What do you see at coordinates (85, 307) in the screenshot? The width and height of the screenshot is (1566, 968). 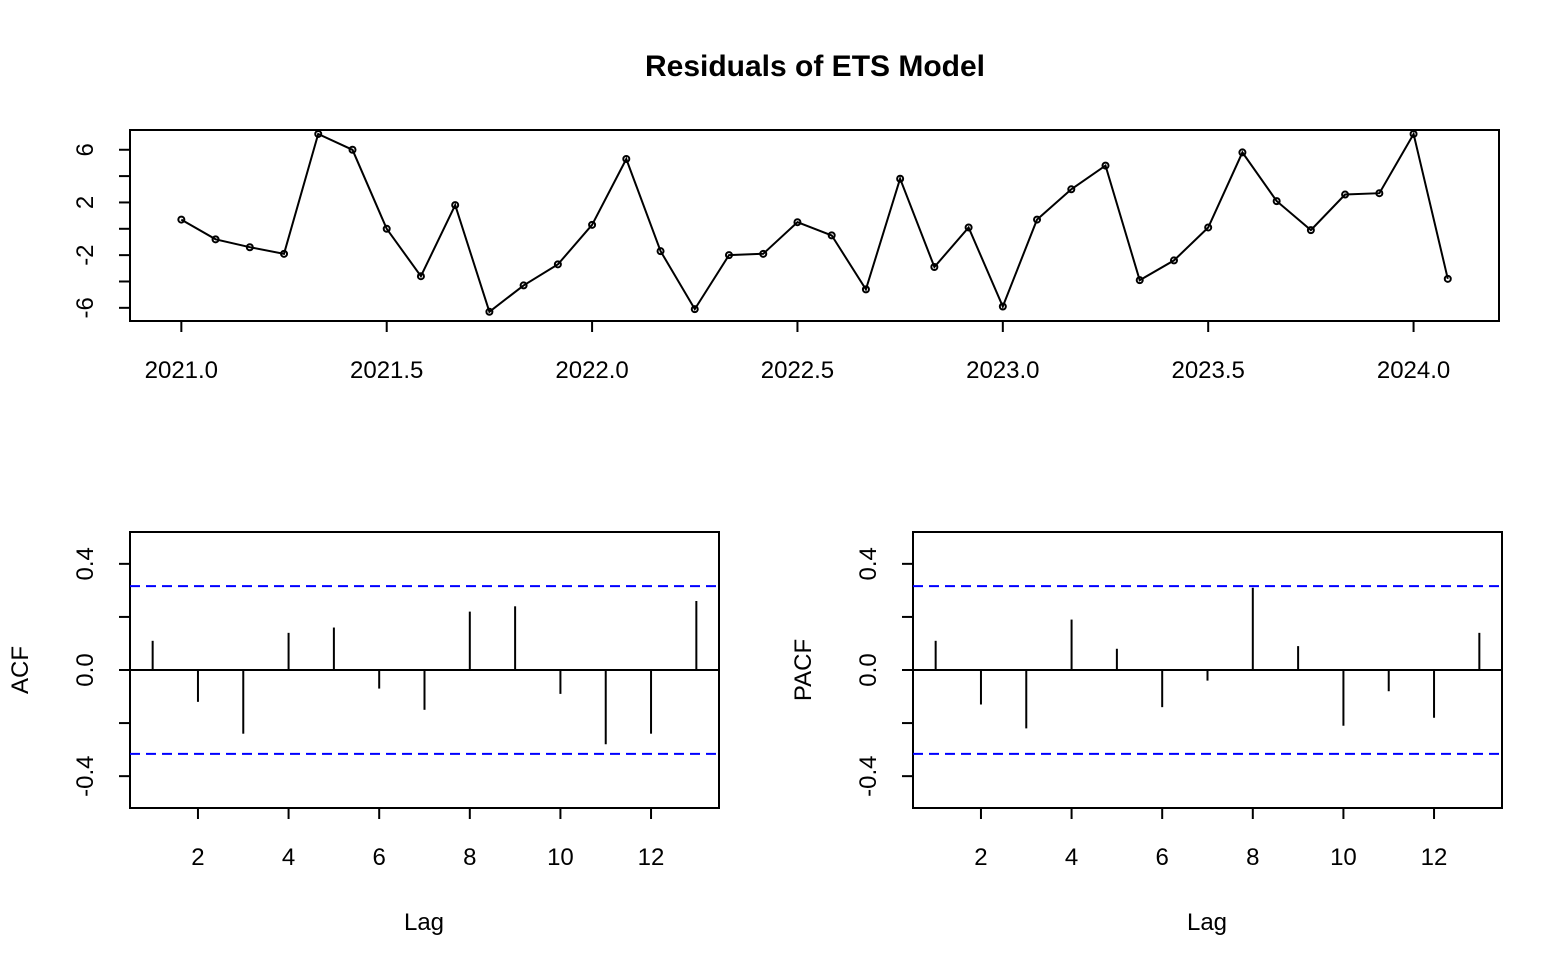 I see `y-tick-label: -6` at bounding box center [85, 307].